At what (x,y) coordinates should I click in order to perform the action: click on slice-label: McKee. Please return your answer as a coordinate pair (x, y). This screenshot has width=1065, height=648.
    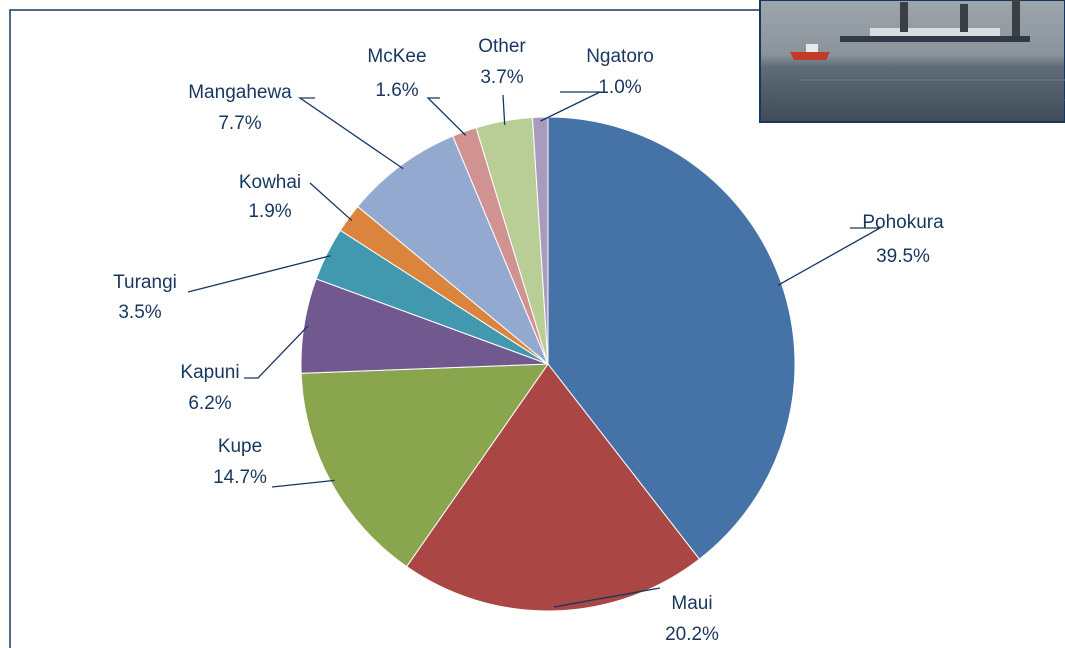
    Looking at the image, I should click on (396, 56).